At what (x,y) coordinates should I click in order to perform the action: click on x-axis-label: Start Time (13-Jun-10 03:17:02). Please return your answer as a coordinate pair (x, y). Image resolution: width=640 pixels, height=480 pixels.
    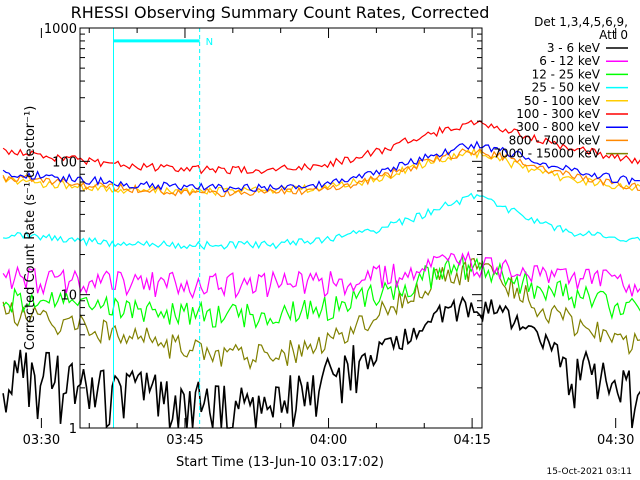
    Looking at the image, I should click on (280, 462).